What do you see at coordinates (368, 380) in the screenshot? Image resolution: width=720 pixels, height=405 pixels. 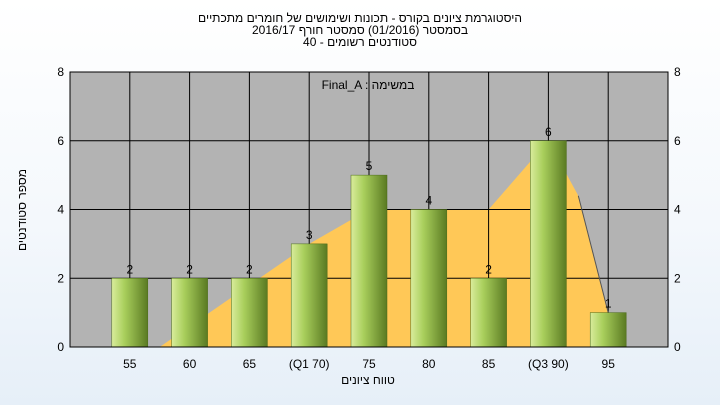 I see `x-axis-label: טווח ציונים` at bounding box center [368, 380].